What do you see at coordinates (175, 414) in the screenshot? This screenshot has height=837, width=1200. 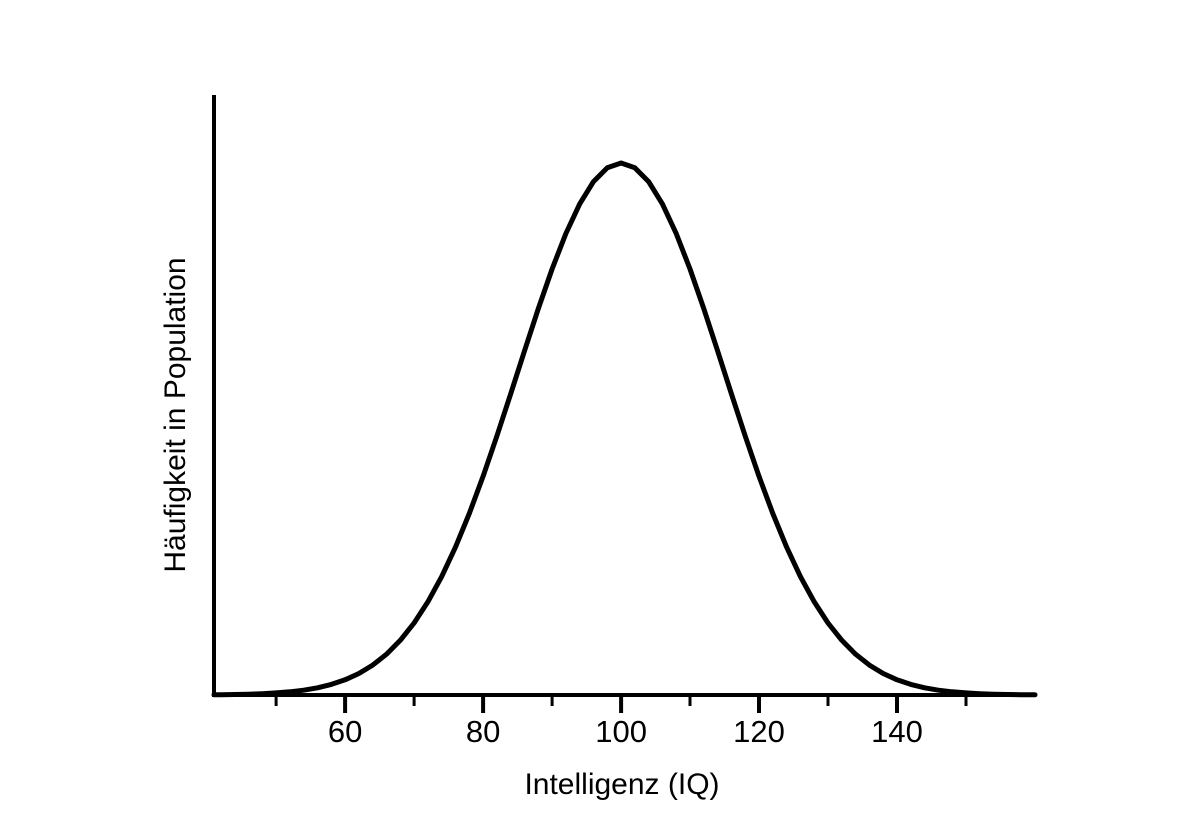 I see `y-axis-label: Häufigkeit in Population` at bounding box center [175, 414].